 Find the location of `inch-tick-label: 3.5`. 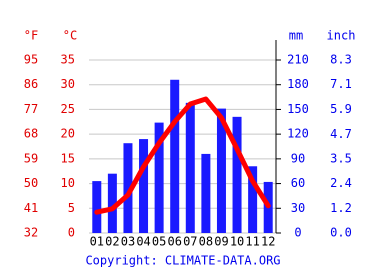

inch-tick-label: 3.5 is located at coordinates (341, 158).